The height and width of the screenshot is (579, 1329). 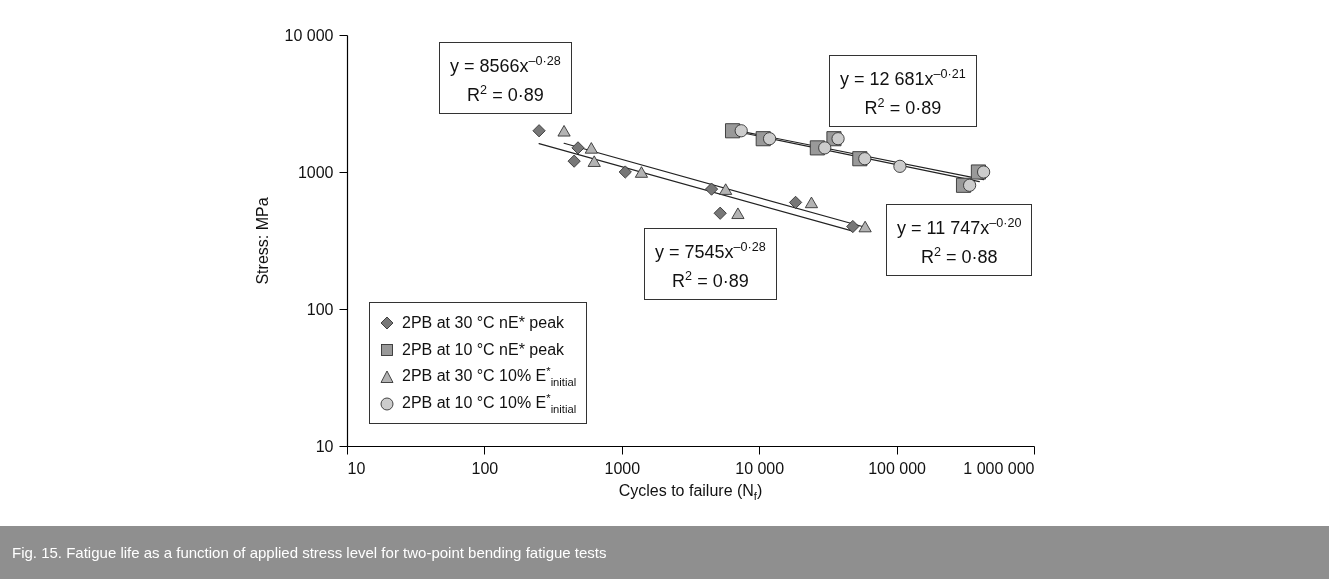 What do you see at coordinates (760, 468) in the screenshot?
I see `x-tick-label: 10 000` at bounding box center [760, 468].